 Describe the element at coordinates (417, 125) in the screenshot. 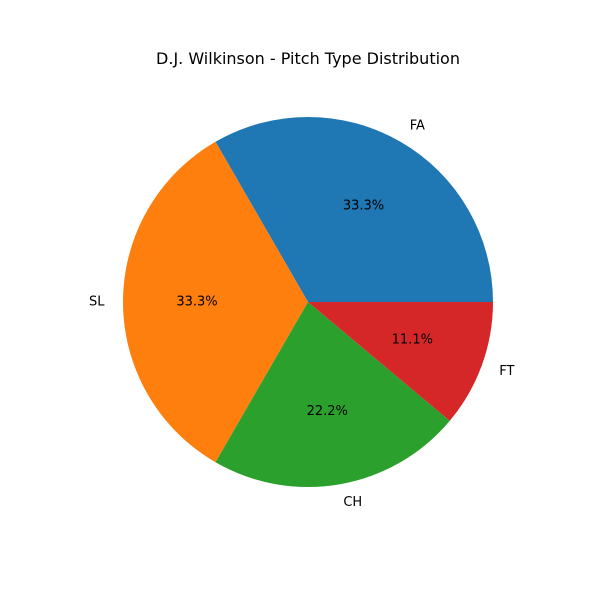

I see `slice-label-fa: FA` at that location.